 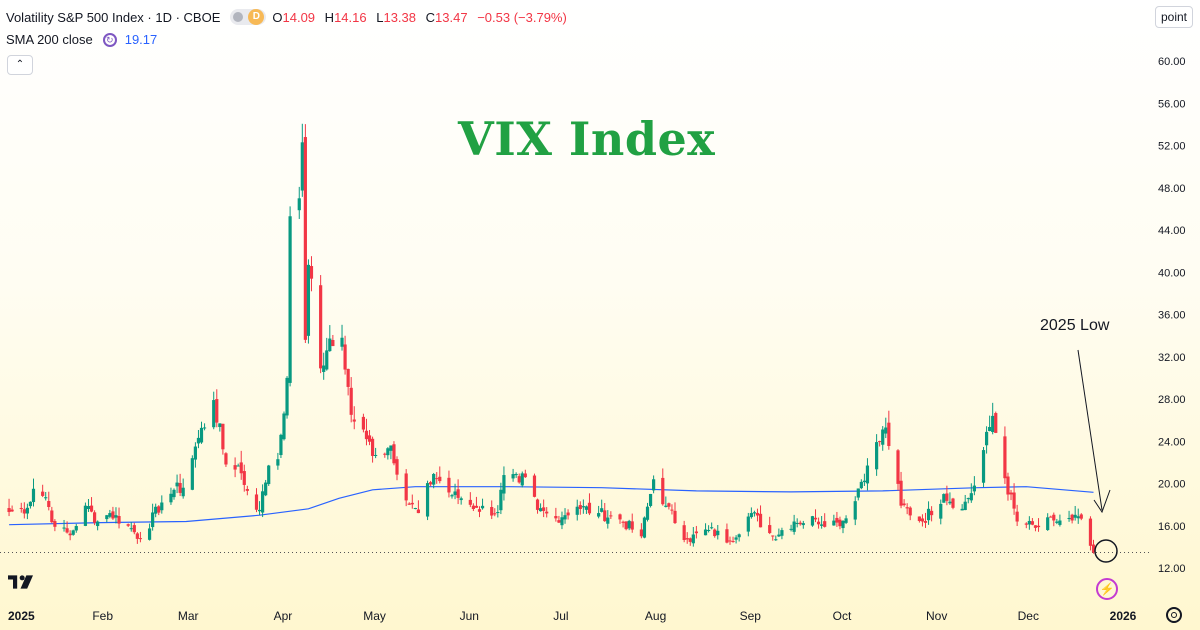 What do you see at coordinates (469, 616) in the screenshot?
I see `x-tick-label: Jun` at bounding box center [469, 616].